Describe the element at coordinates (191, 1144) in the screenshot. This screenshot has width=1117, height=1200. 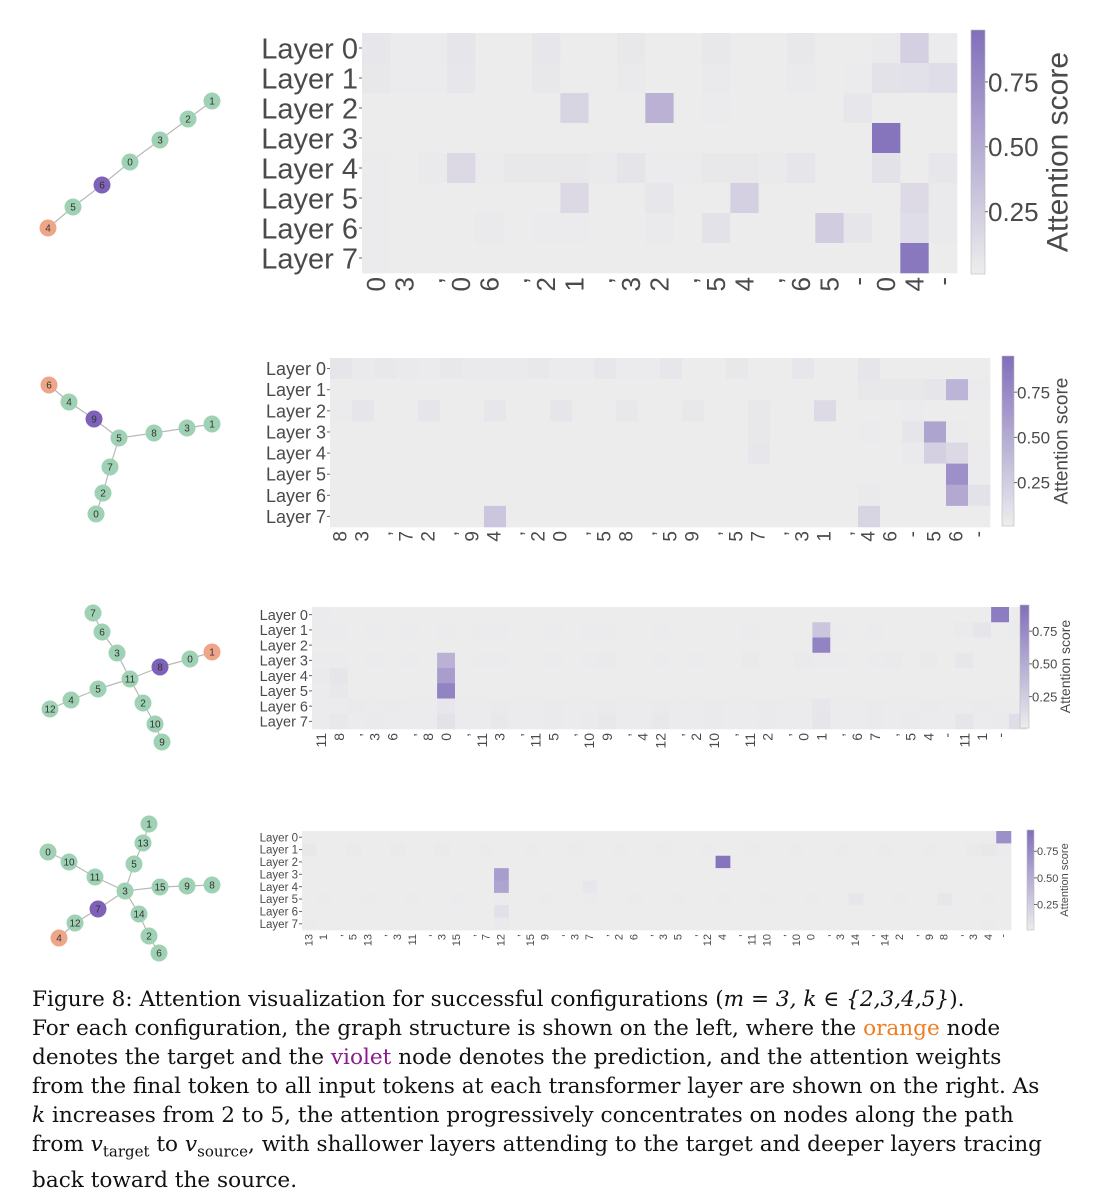
I see `caption-math: v` at that location.